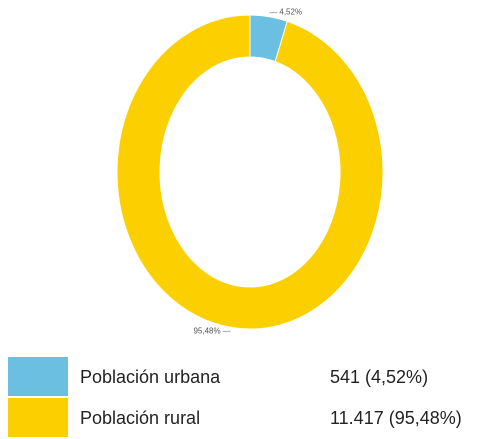 This screenshot has width=492, height=439. Describe the element at coordinates (290, 12) in the screenshot. I see `data-label: 4,52%` at that location.